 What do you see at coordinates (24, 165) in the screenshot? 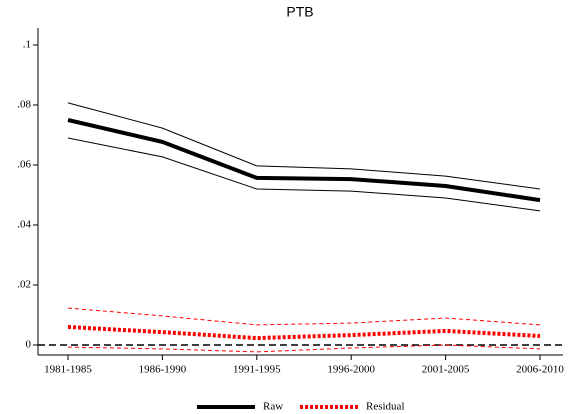
I see `y-tick-label: .06` at bounding box center [24, 165].